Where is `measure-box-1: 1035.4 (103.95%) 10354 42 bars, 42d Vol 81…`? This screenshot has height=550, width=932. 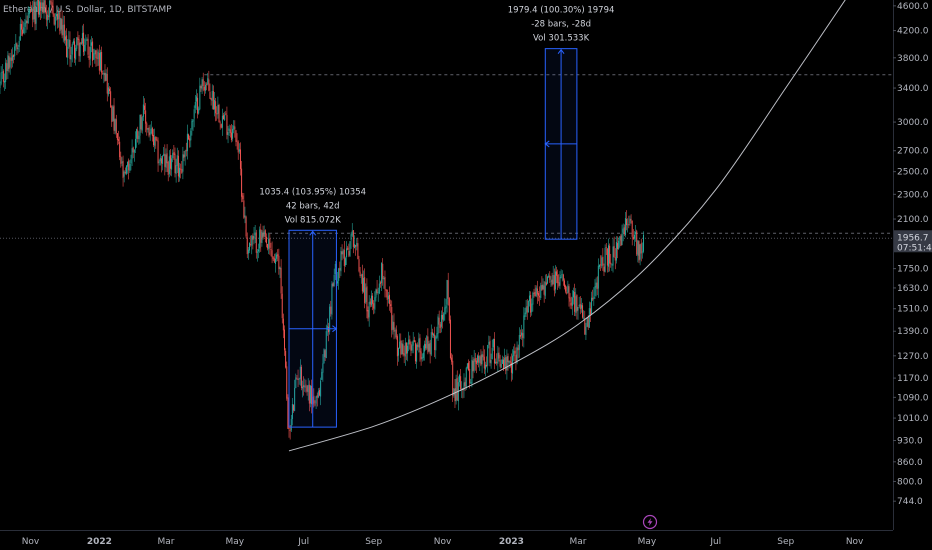 measure-box-1: 1035.4 (103.95%) 10354 42 bars, 42d Vol 81… is located at coordinates (312, 307).